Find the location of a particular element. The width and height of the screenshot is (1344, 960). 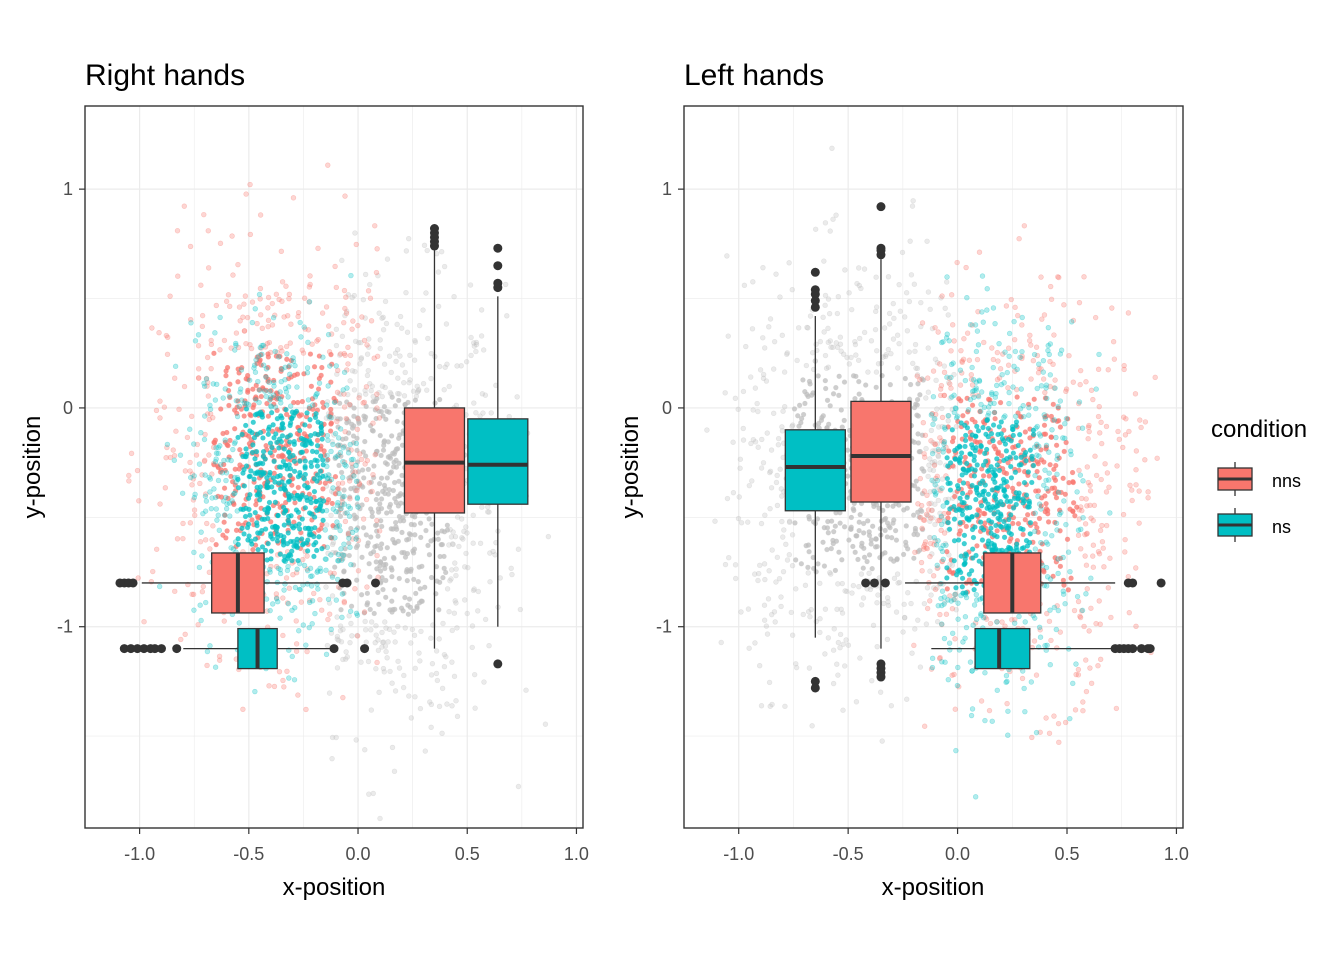

outlier-point is located at coordinates (498, 266).